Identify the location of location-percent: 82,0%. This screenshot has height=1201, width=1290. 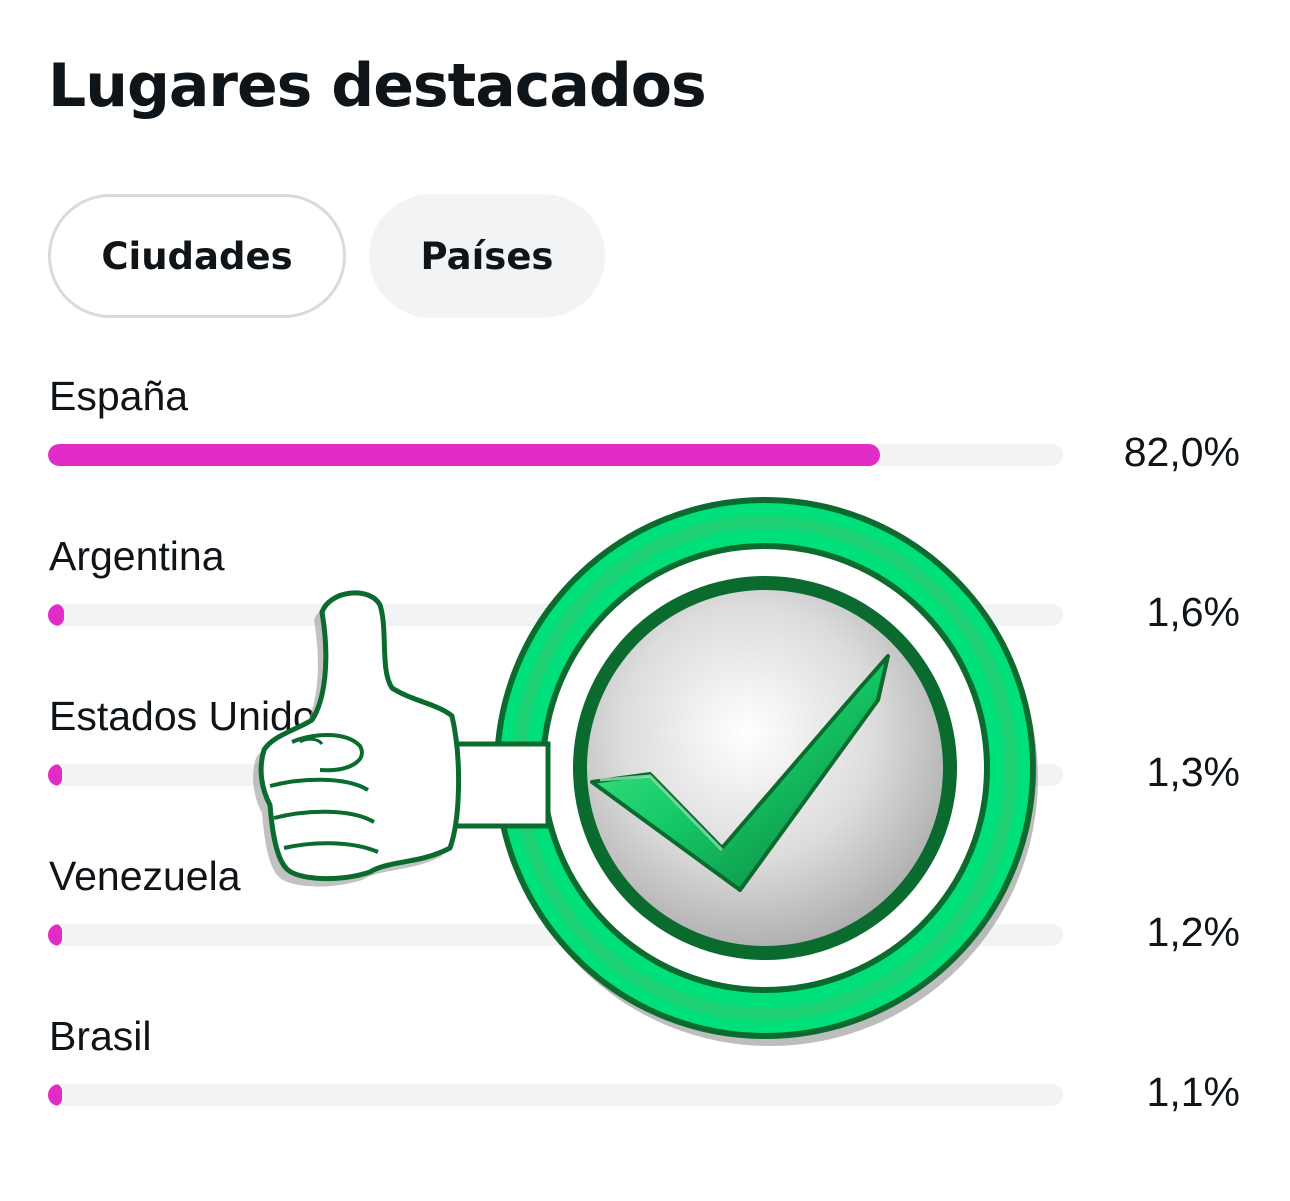
(1181, 452).